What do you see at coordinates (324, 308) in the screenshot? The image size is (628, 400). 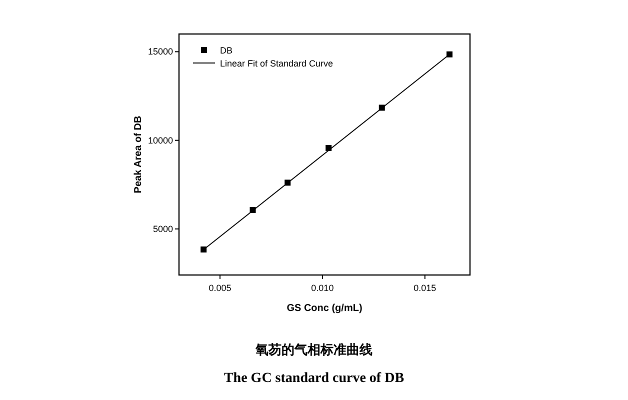 I see `x-axis-title: GS Conc (g/mL)` at bounding box center [324, 308].